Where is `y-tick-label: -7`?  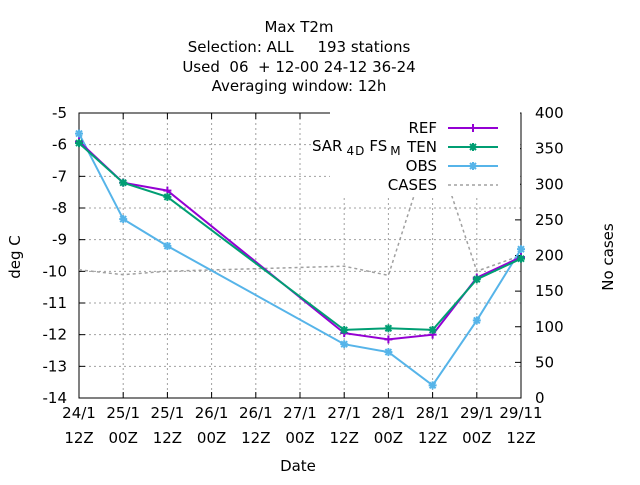
y-tick-label: -7 is located at coordinates (59, 176).